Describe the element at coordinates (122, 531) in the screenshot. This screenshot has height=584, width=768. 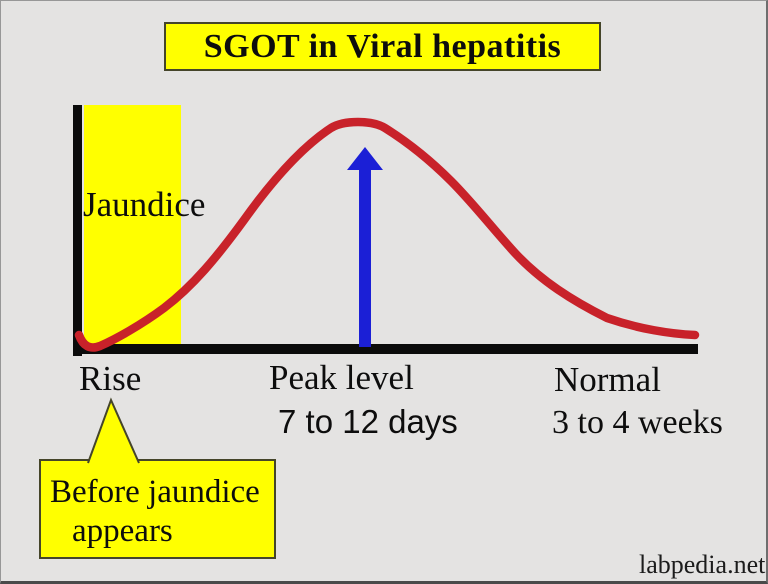
I see `callout-line2: appears` at that location.